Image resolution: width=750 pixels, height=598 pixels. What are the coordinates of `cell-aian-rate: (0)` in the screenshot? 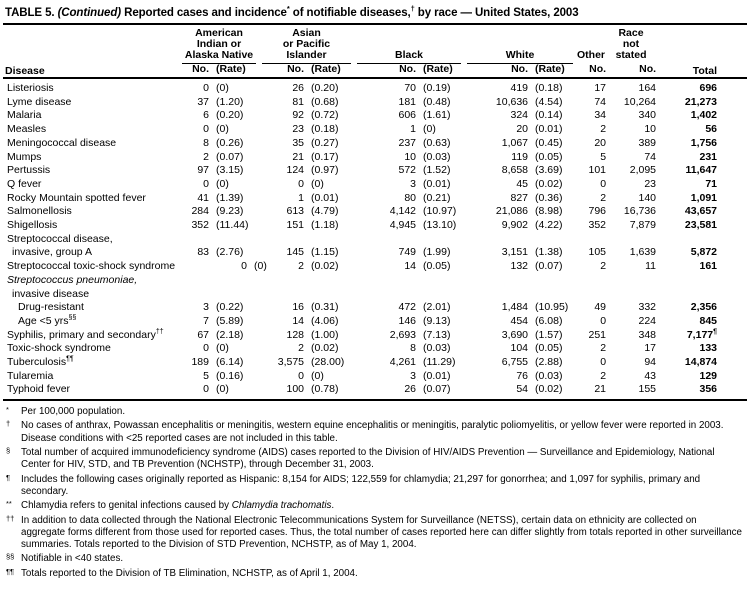 It's located at (222, 129).